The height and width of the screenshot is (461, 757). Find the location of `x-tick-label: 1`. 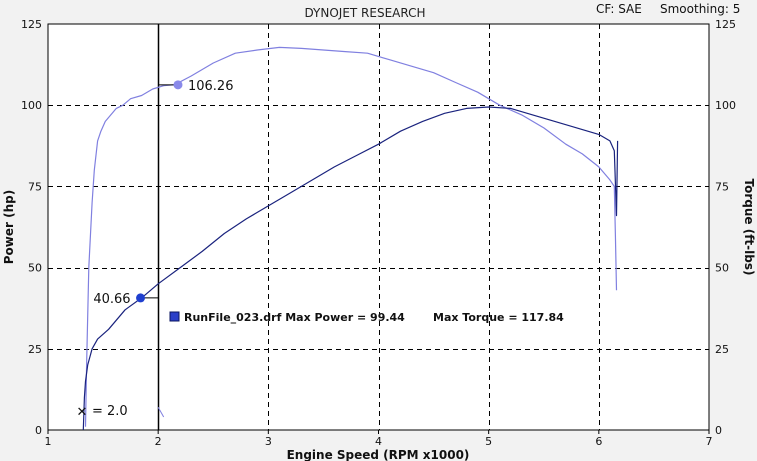

x-tick-label: 1 is located at coordinates (48, 441).